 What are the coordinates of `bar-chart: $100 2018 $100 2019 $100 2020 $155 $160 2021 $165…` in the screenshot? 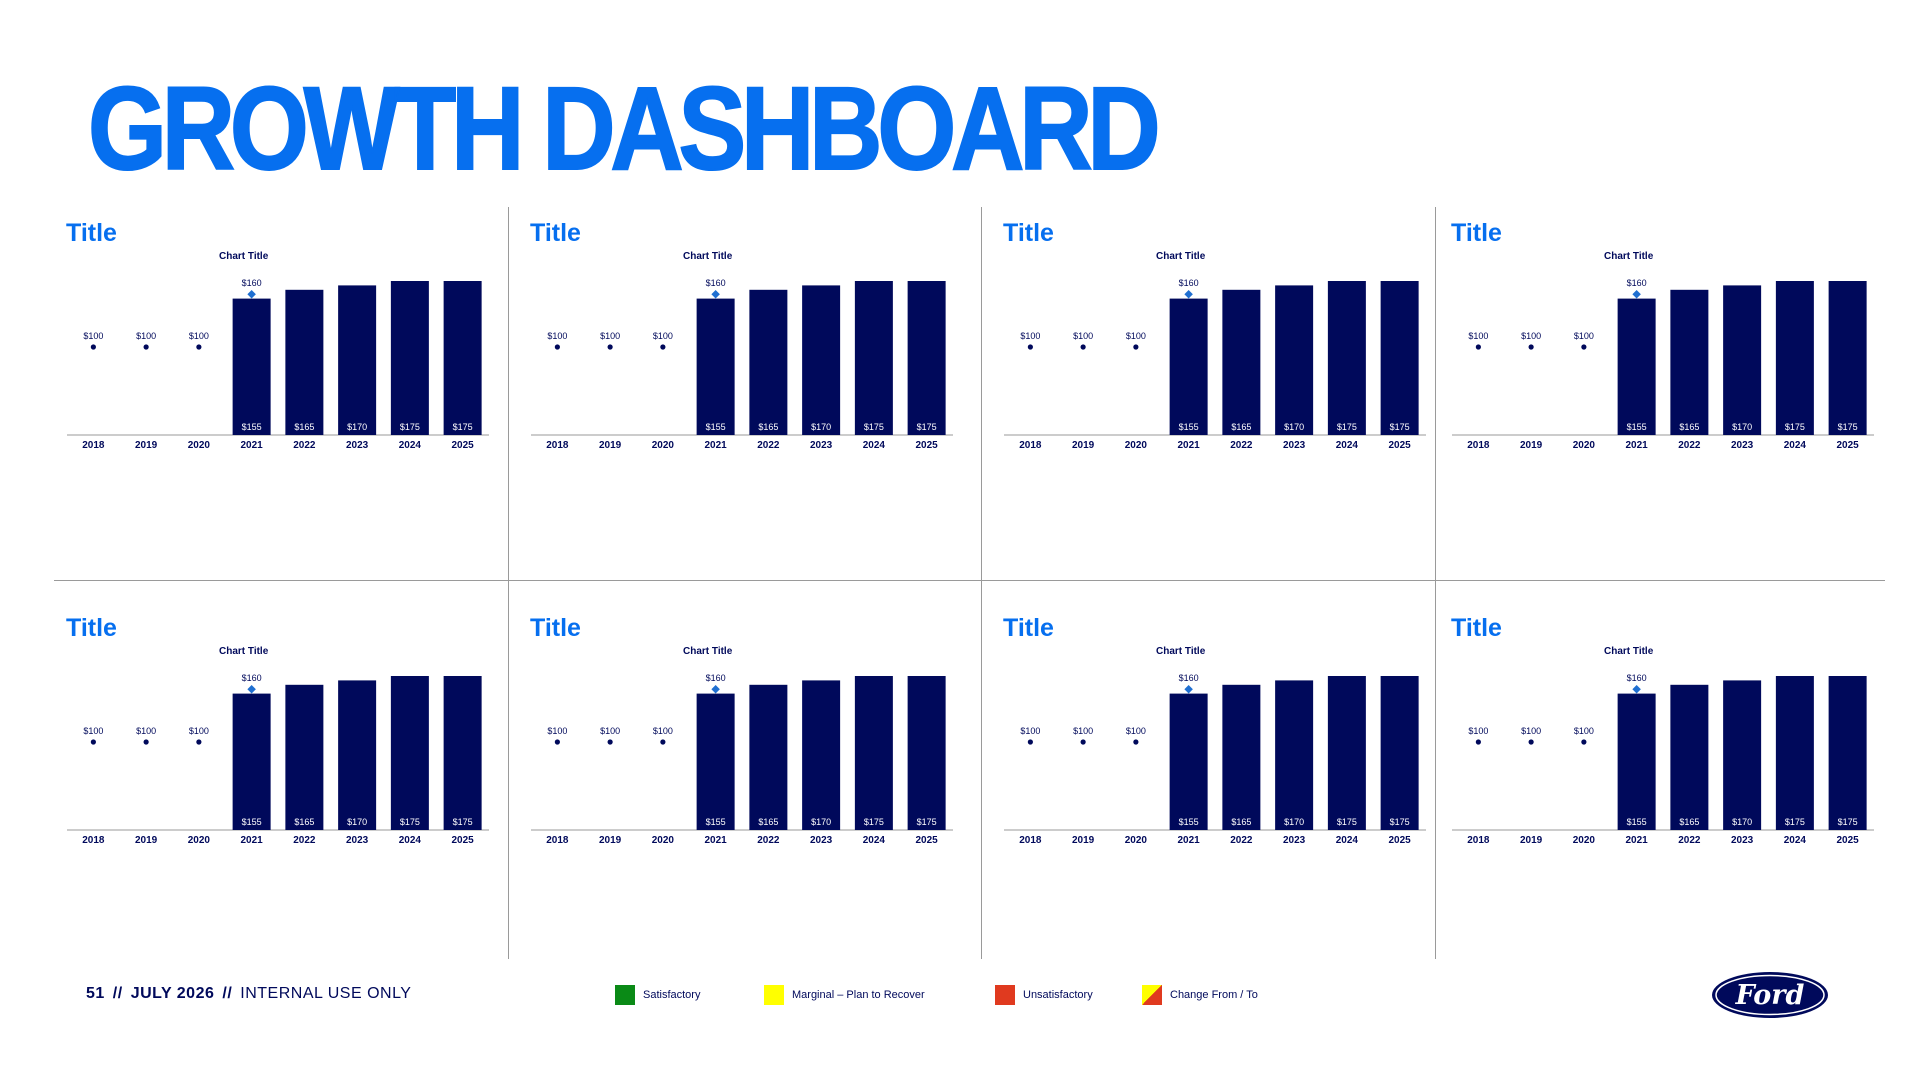 It's located at (278, 759).